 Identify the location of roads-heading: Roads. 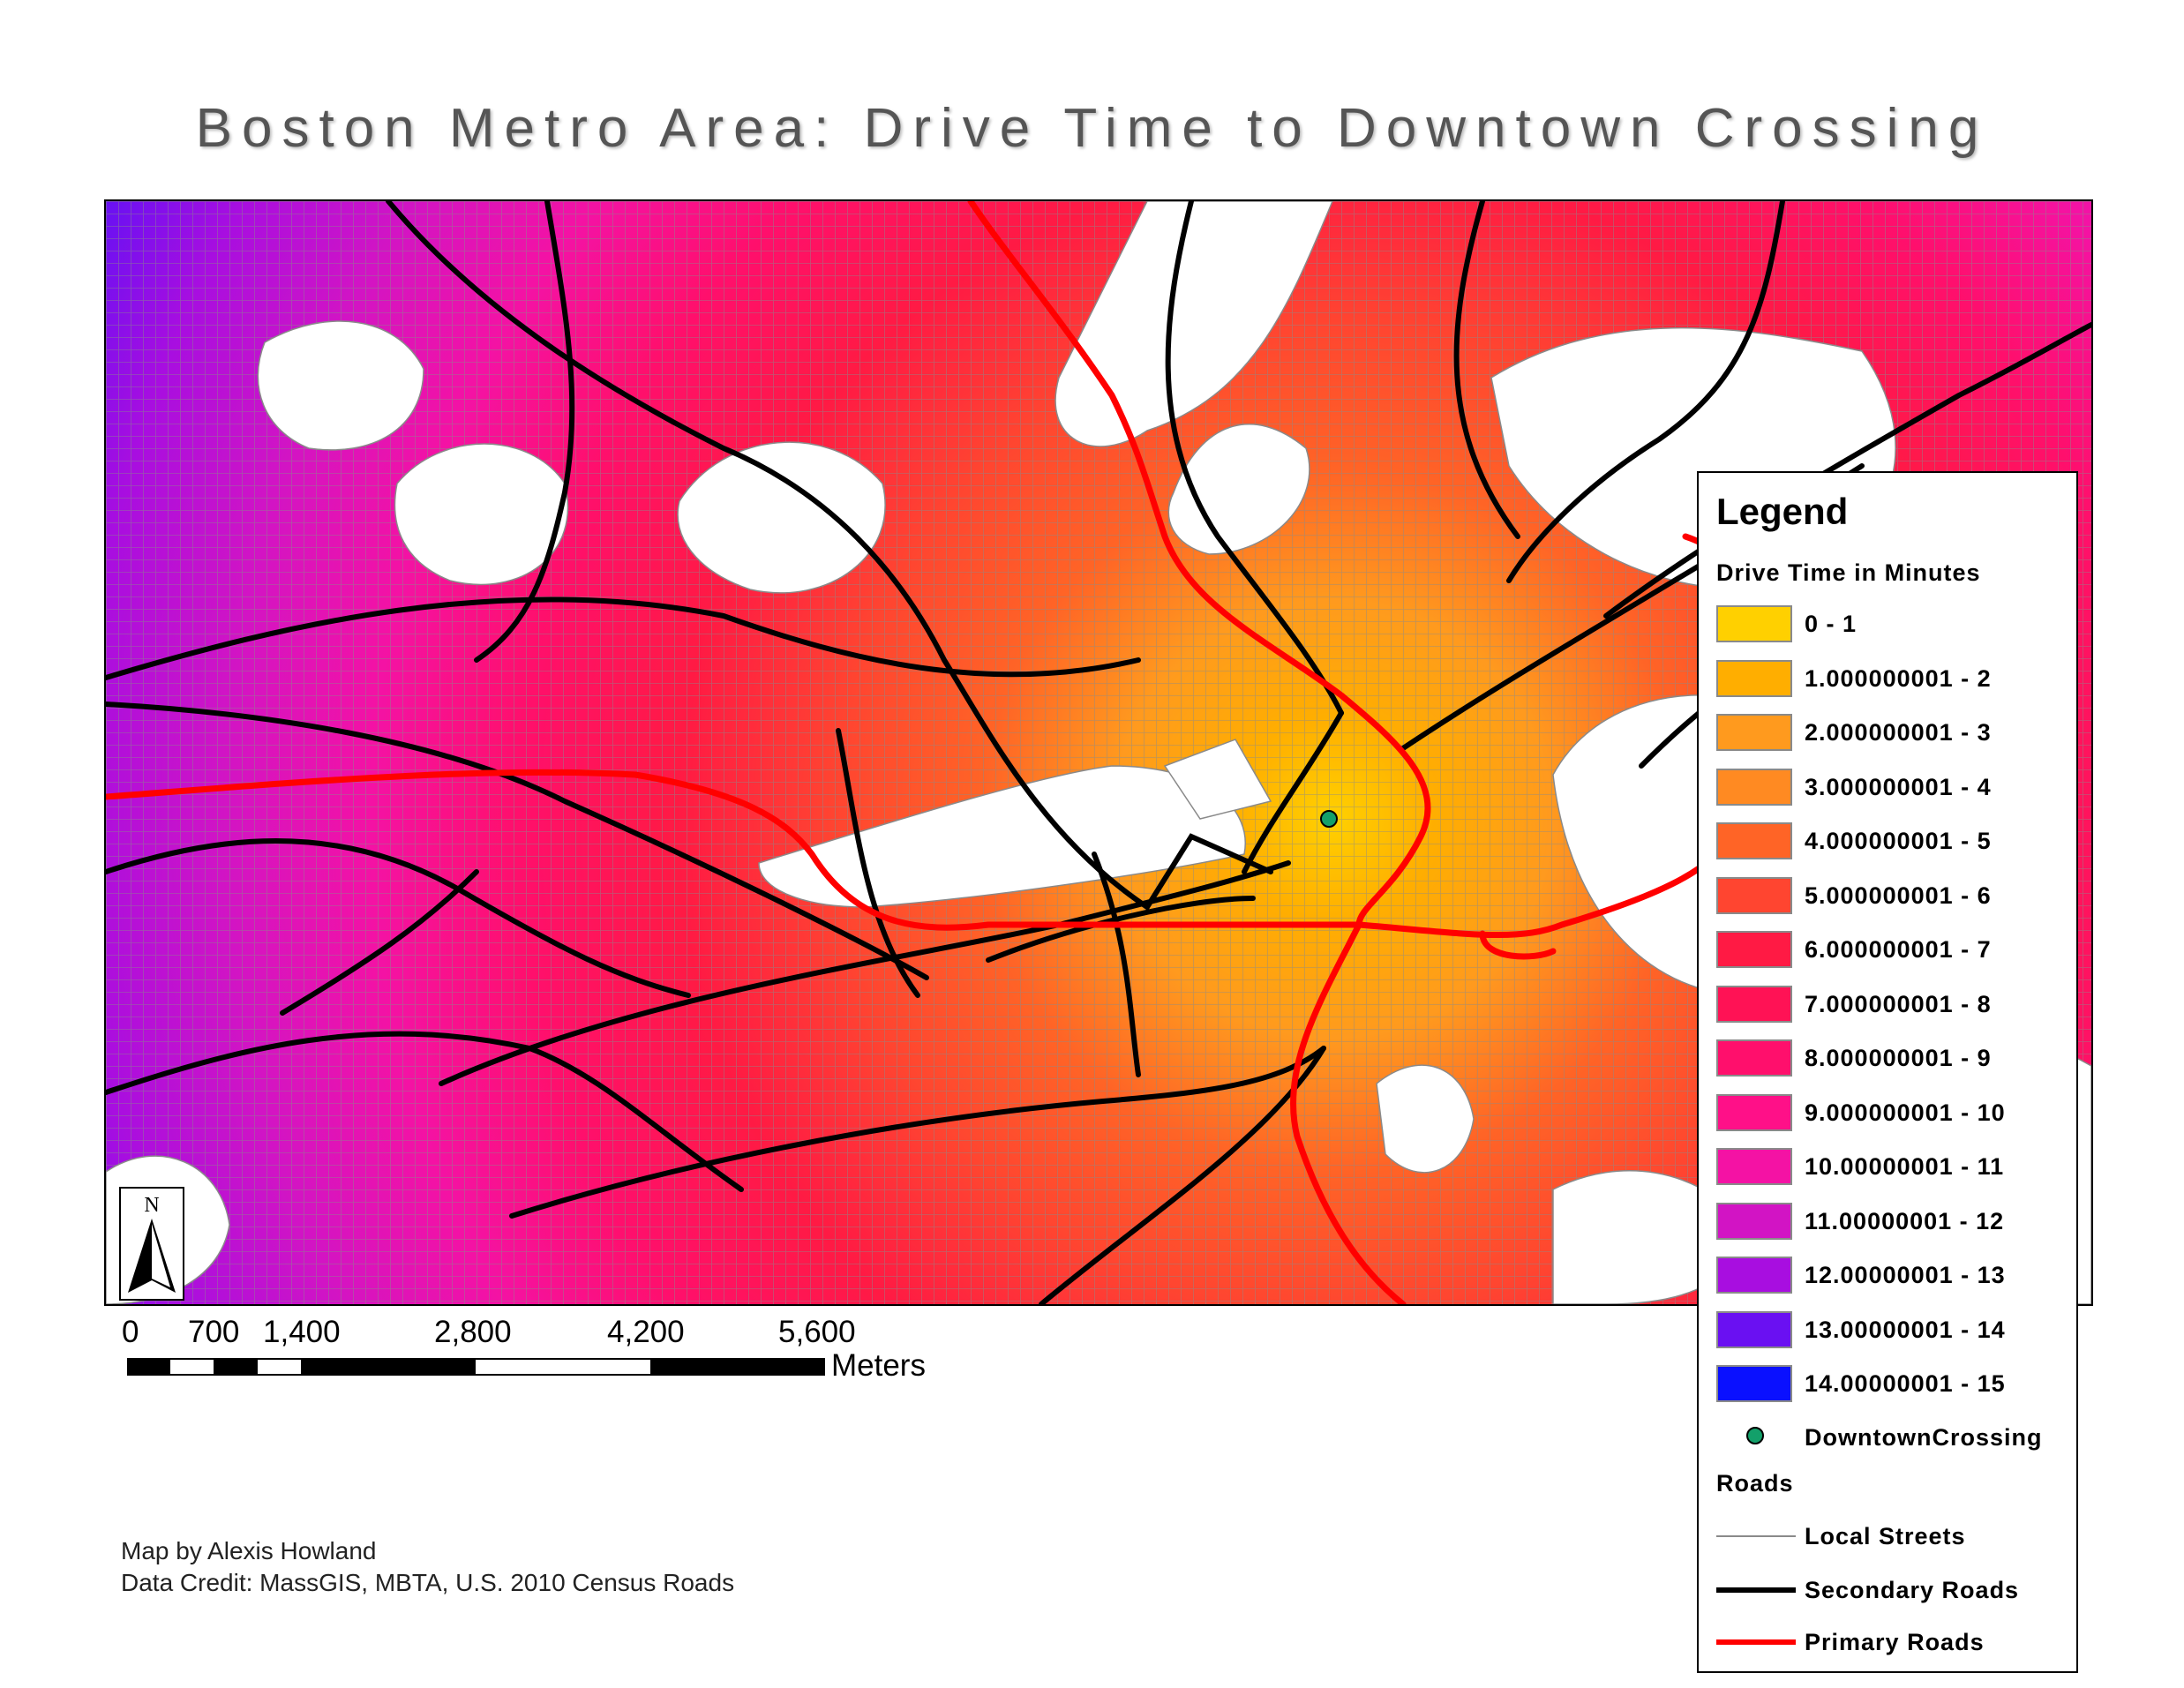
(1755, 1484).